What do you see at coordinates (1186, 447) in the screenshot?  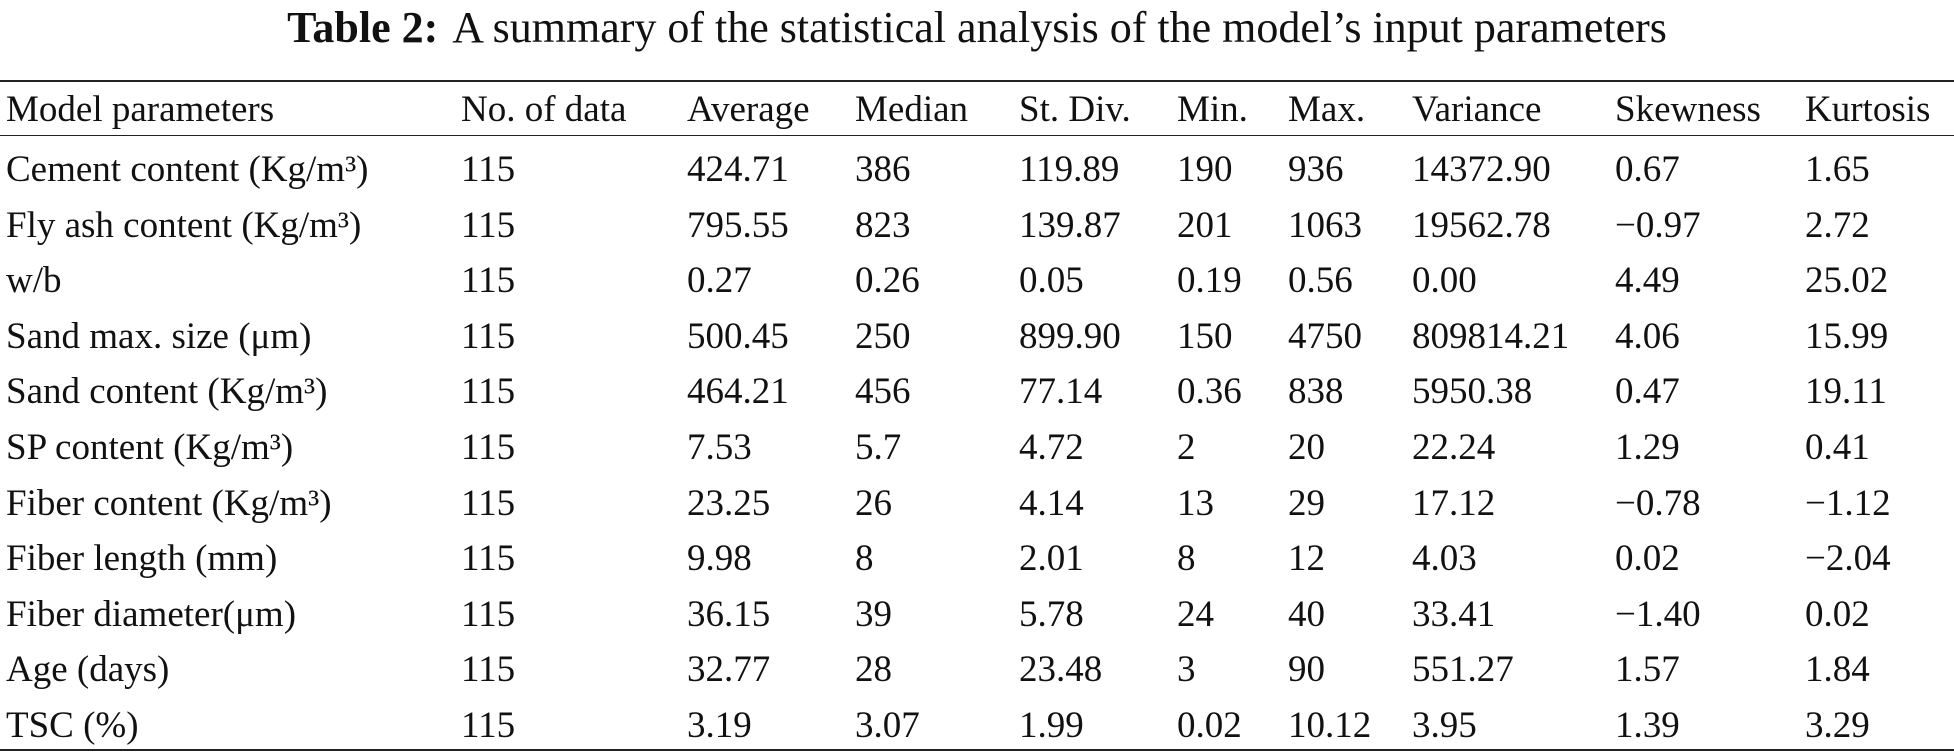 I see `data-cell: 2` at bounding box center [1186, 447].